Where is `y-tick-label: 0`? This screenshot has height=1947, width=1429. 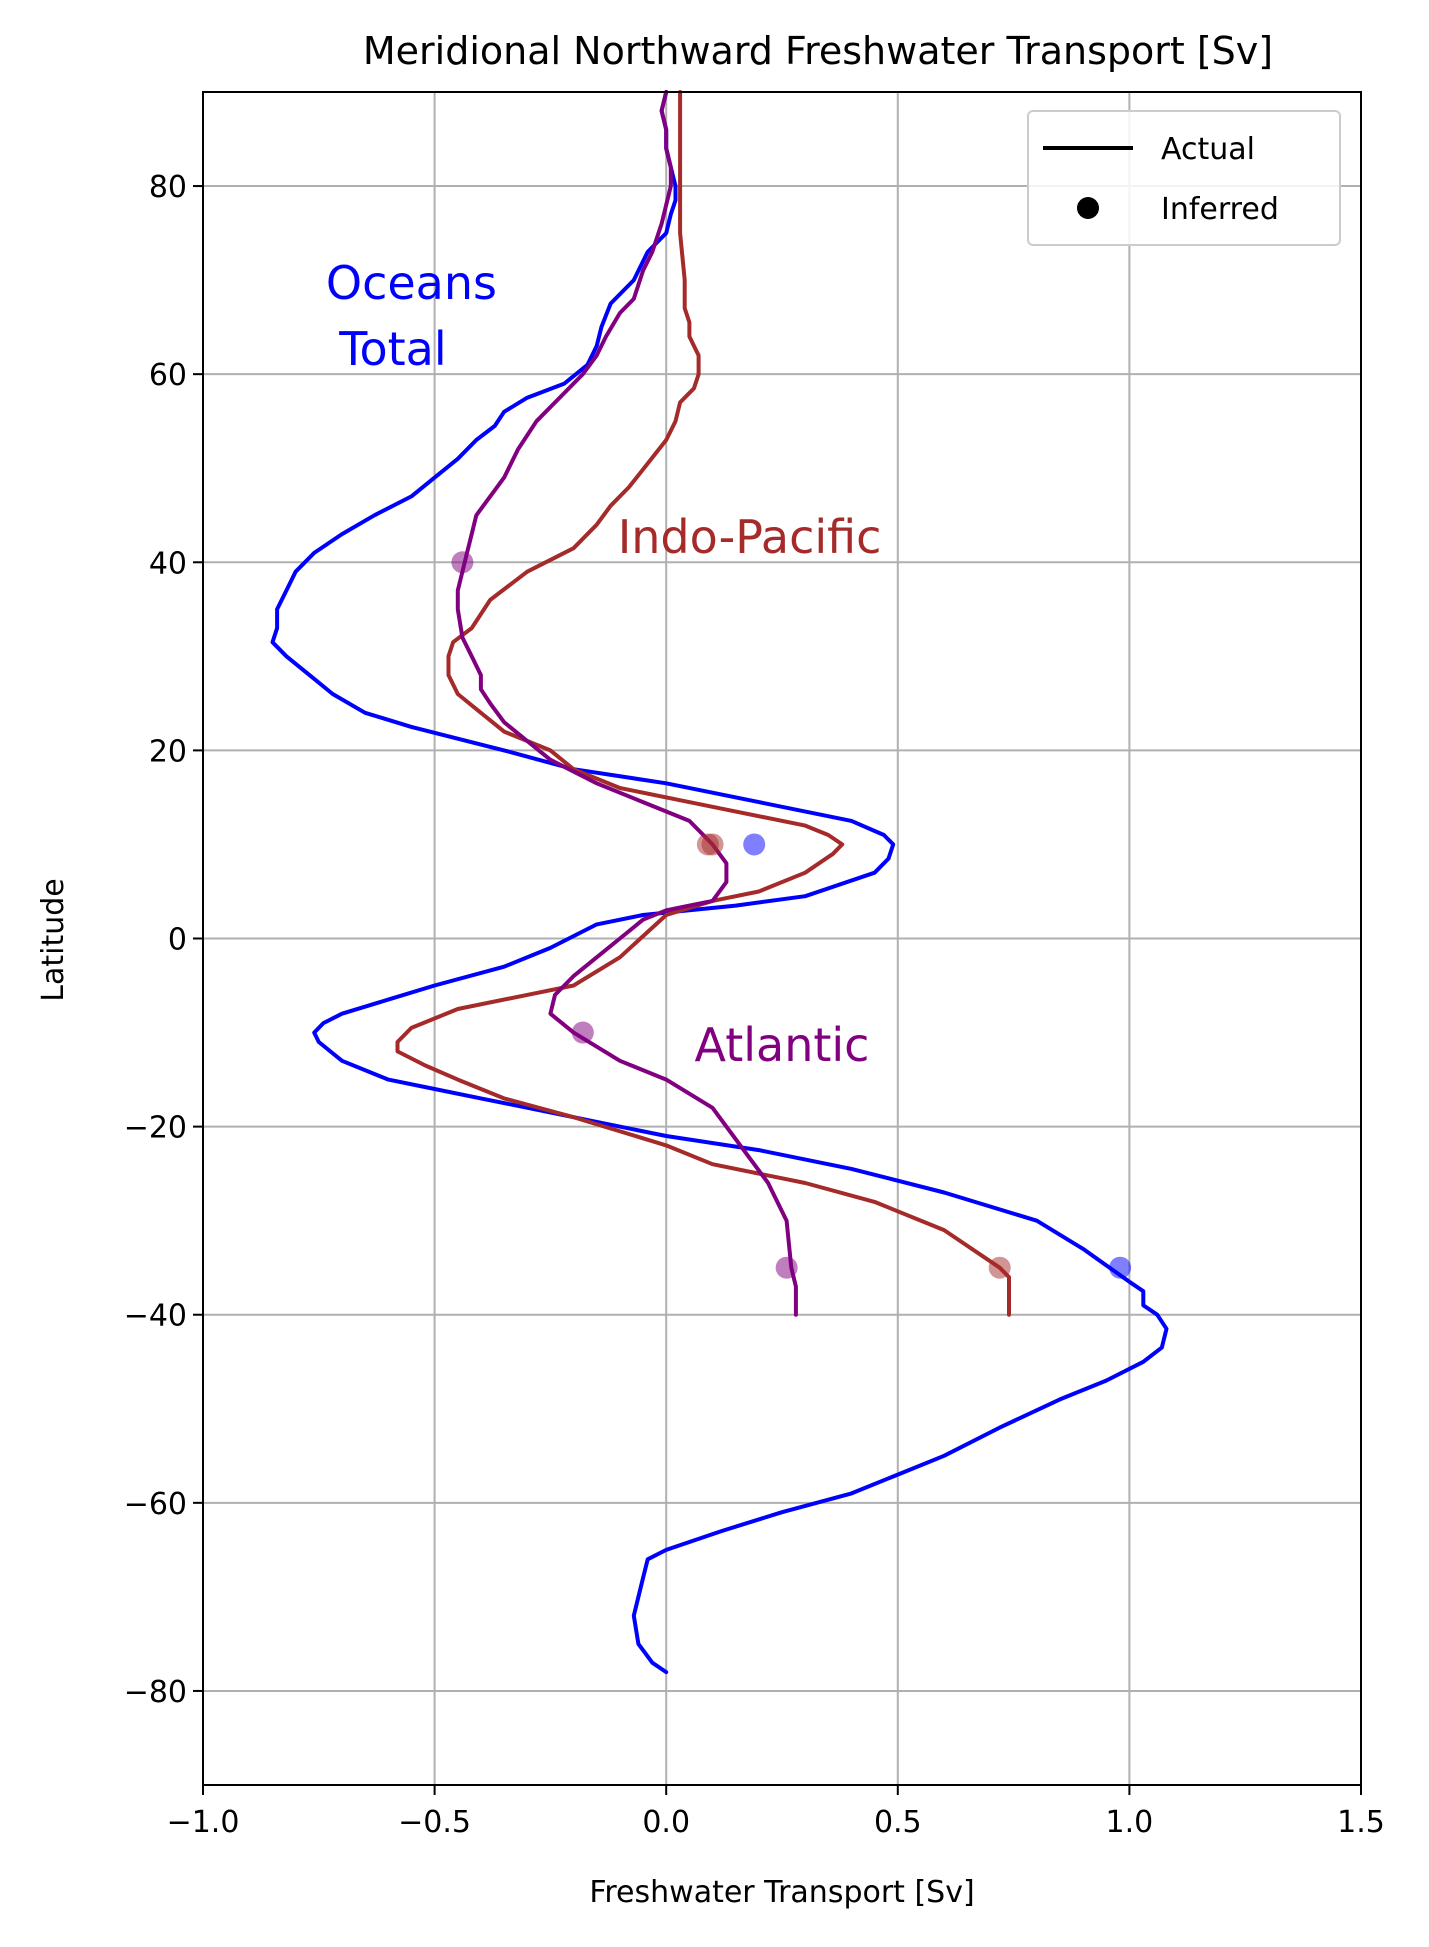 y-tick-label: 0 is located at coordinates (177, 940).